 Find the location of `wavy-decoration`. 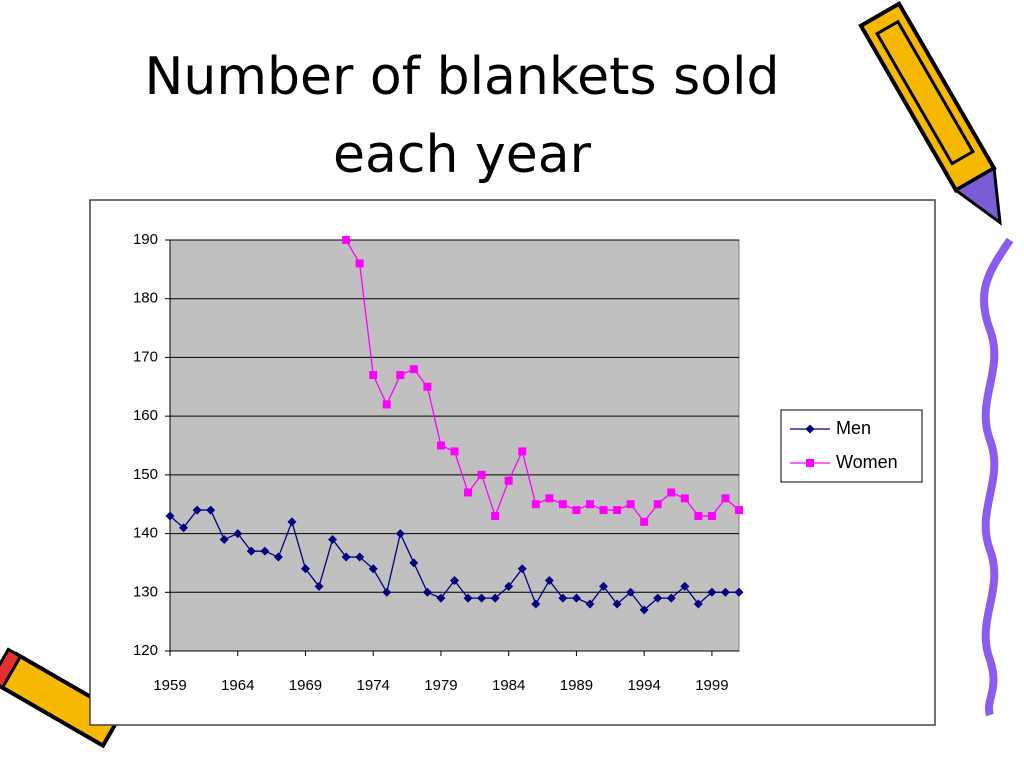

wavy-decoration is located at coordinates (996, 477).